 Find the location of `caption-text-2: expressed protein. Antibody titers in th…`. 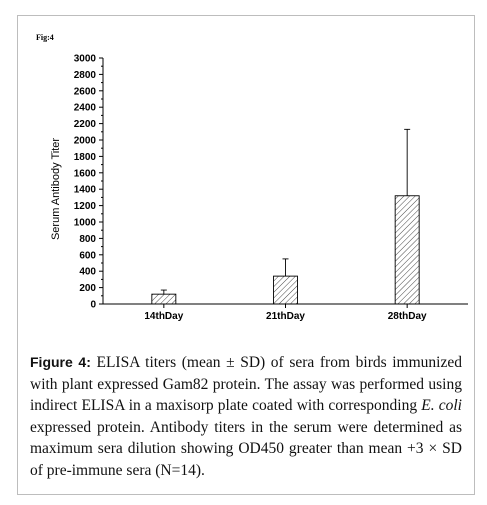

caption-text-2: expressed protein. Antibody titers in th… is located at coordinates (246, 448).